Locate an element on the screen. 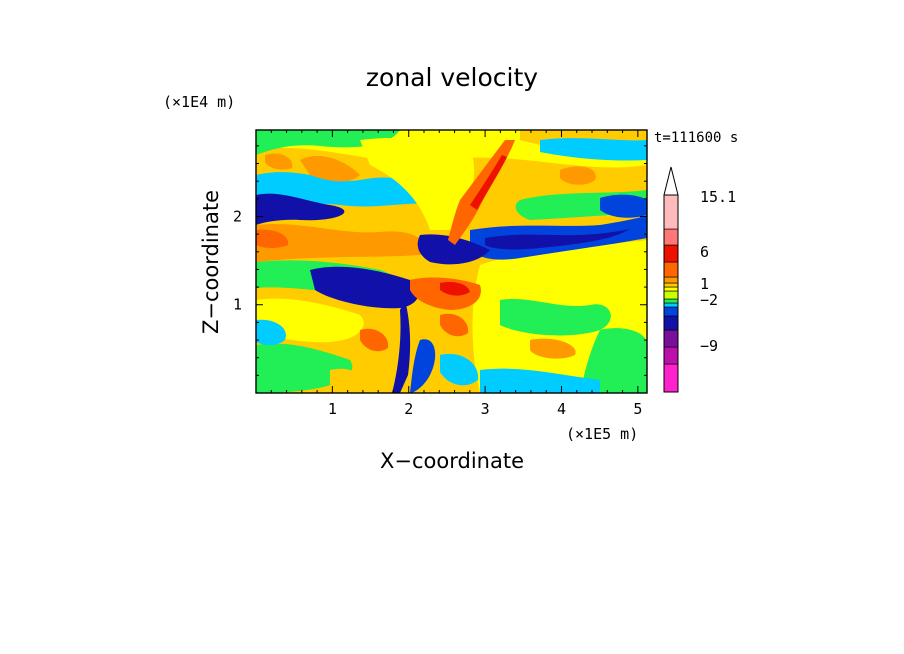 This screenshot has height=654, width=904. x-tick-label: 5 is located at coordinates (637, 409).